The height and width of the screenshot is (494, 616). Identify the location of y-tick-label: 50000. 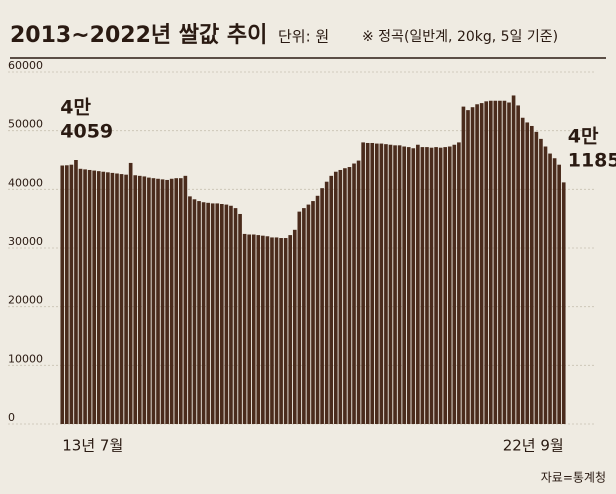
(25, 124).